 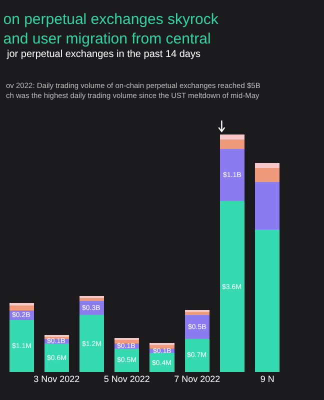 What do you see at coordinates (267, 379) in the screenshot?
I see `x-tick-label: 9 N` at bounding box center [267, 379].